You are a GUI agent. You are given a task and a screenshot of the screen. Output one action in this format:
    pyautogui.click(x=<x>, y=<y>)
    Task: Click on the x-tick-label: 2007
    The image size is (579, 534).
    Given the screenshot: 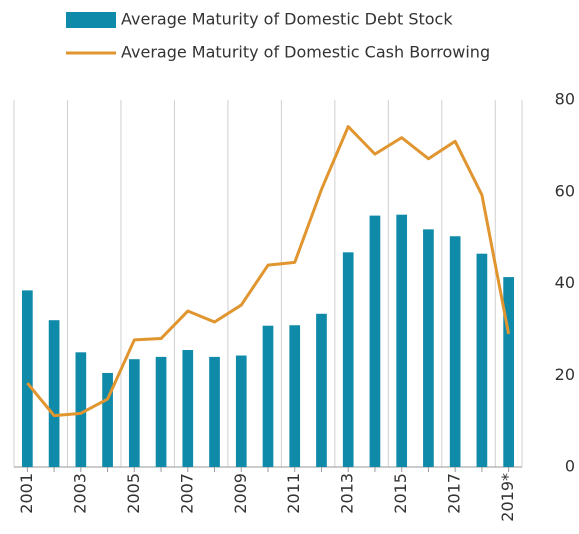 What is the action you would take?
    pyautogui.click(x=186, y=493)
    